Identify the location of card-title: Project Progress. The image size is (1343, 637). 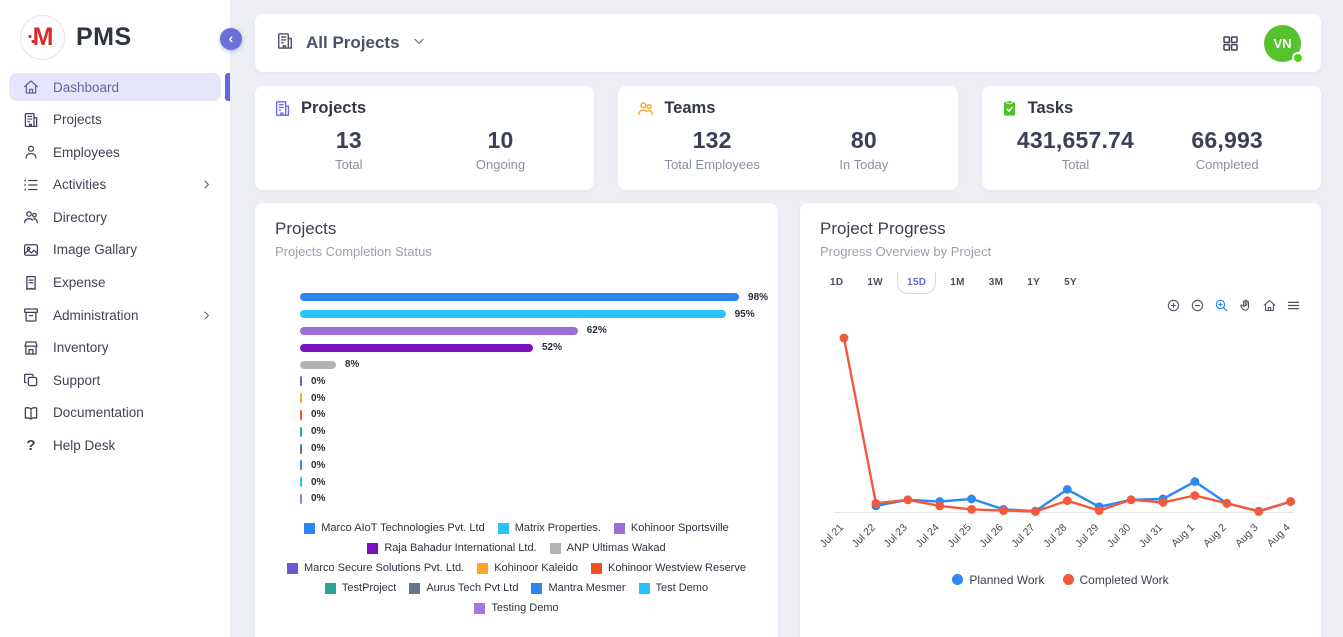
(883, 228).